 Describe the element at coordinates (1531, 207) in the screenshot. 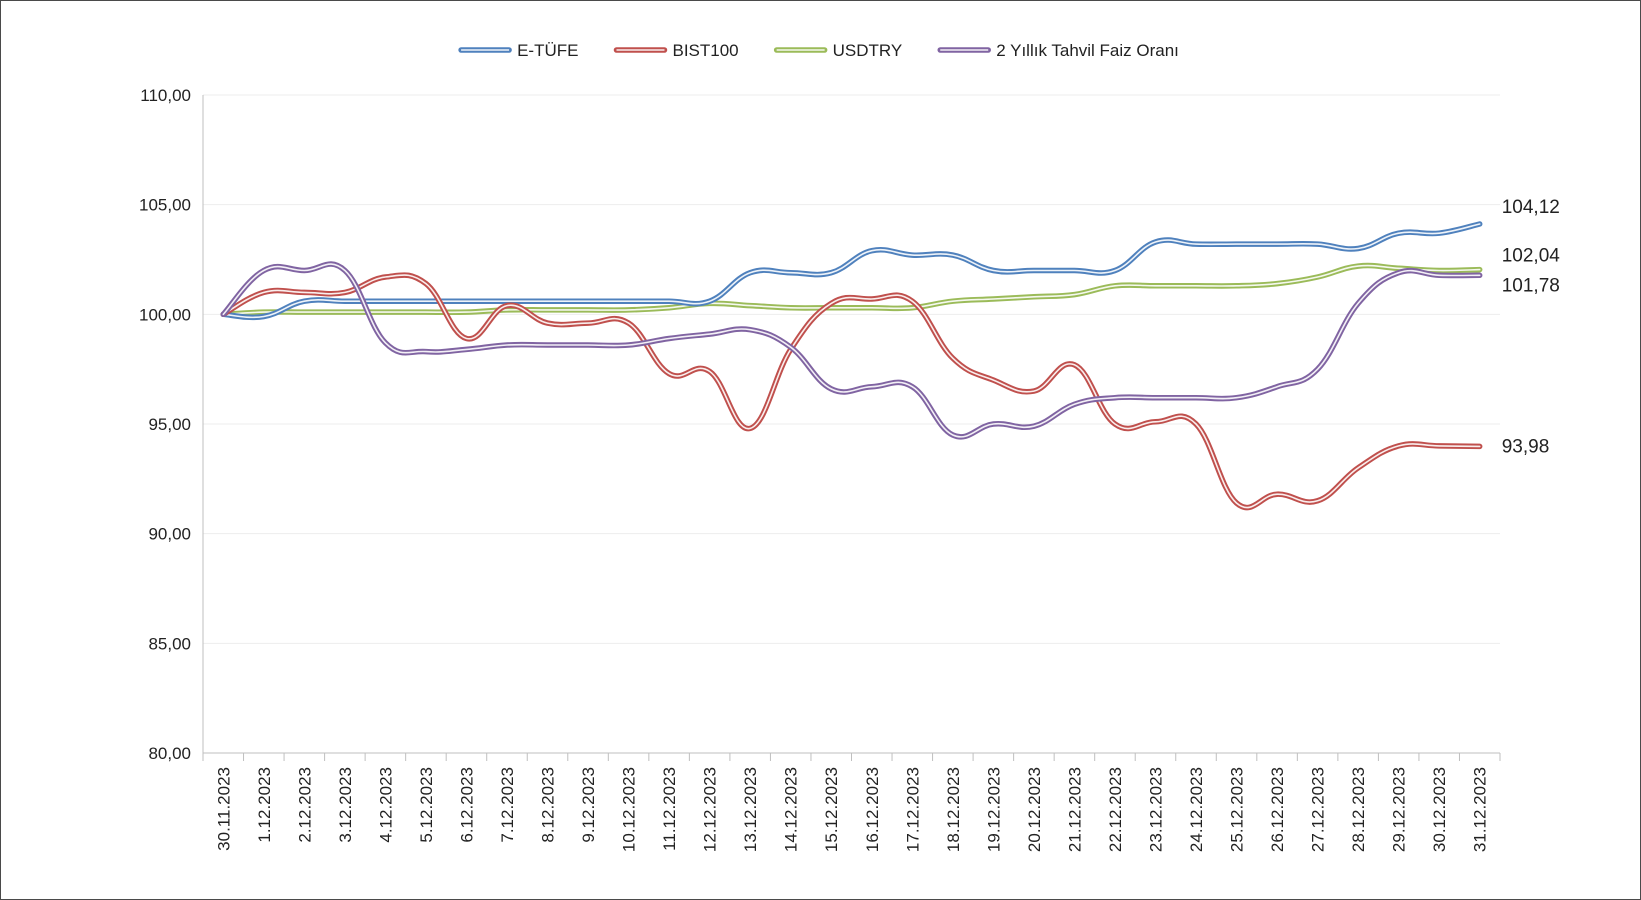

I see `end-label: 104,12` at that location.